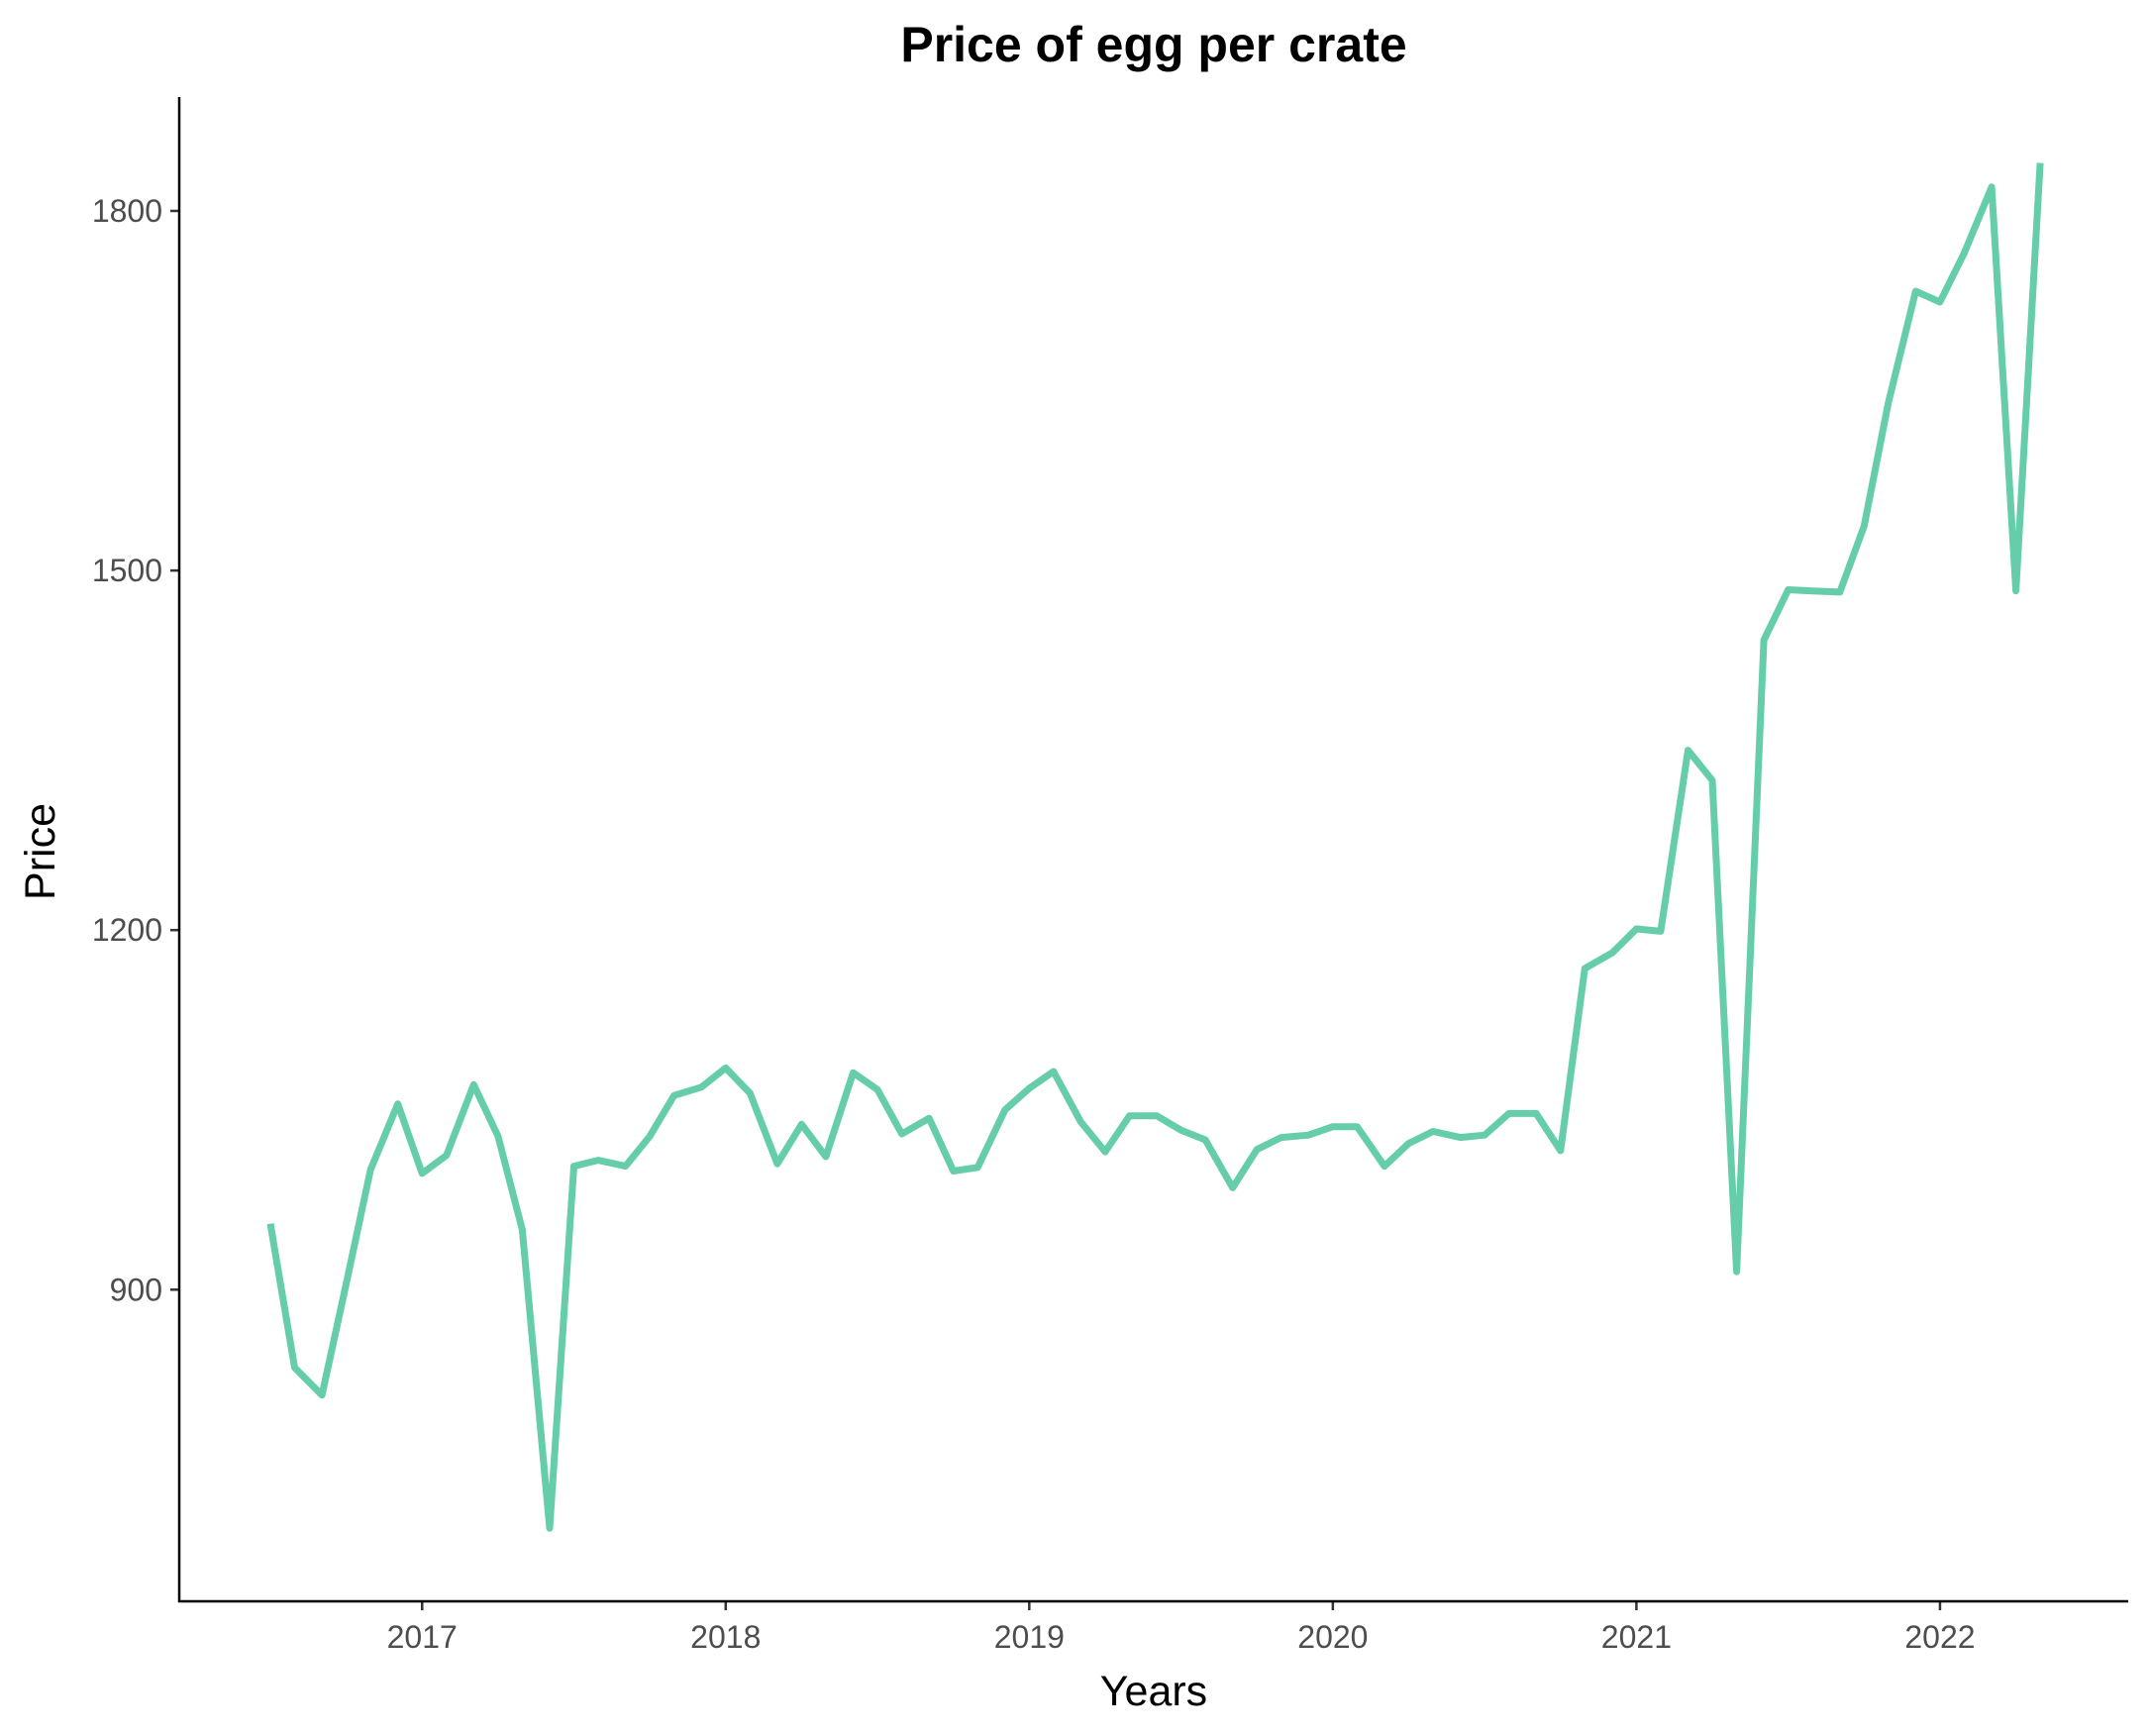  What do you see at coordinates (1636, 1637) in the screenshot?
I see `x-tick-label: 2021` at bounding box center [1636, 1637].